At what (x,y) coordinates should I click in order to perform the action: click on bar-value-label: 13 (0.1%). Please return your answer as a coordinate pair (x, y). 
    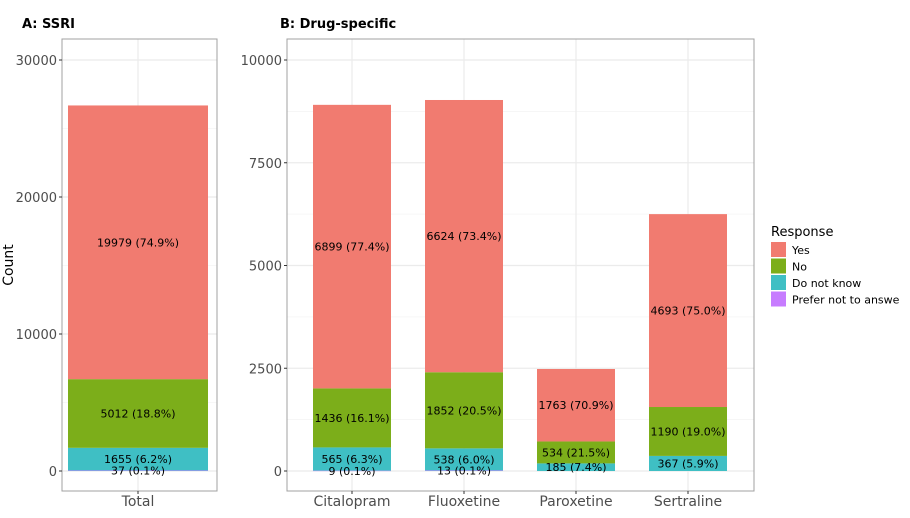
    Looking at the image, I should click on (464, 471).